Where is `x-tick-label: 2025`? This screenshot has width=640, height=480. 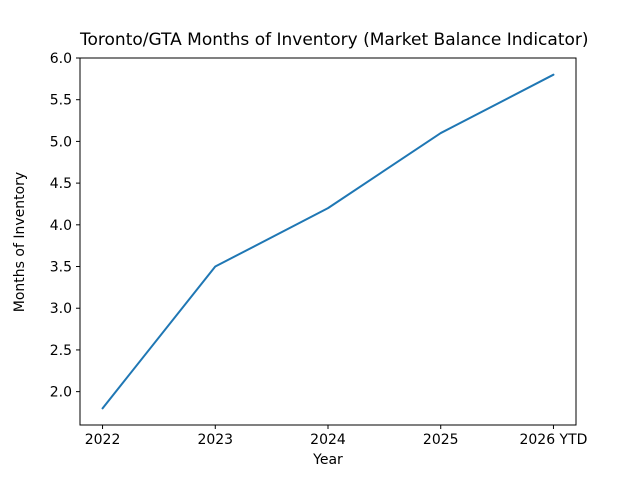
x-tick-label: 2025 is located at coordinates (441, 440).